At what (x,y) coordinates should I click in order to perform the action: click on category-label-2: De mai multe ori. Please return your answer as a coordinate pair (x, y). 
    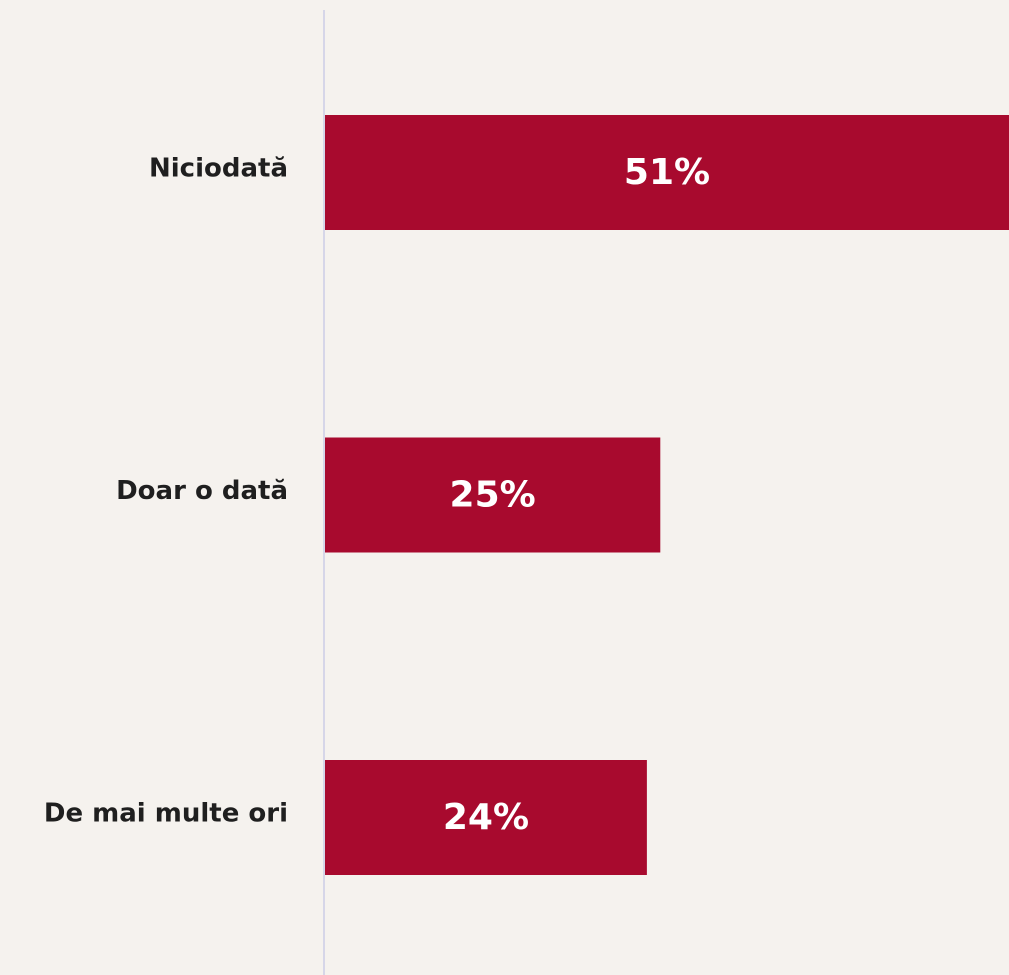
    Looking at the image, I should click on (166, 814).